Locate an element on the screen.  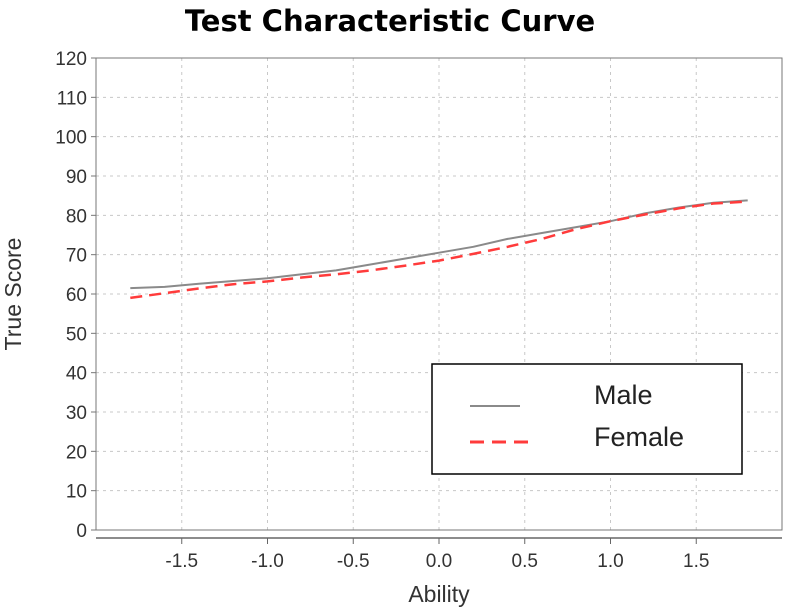
legend-label-female: Female is located at coordinates (639, 437).